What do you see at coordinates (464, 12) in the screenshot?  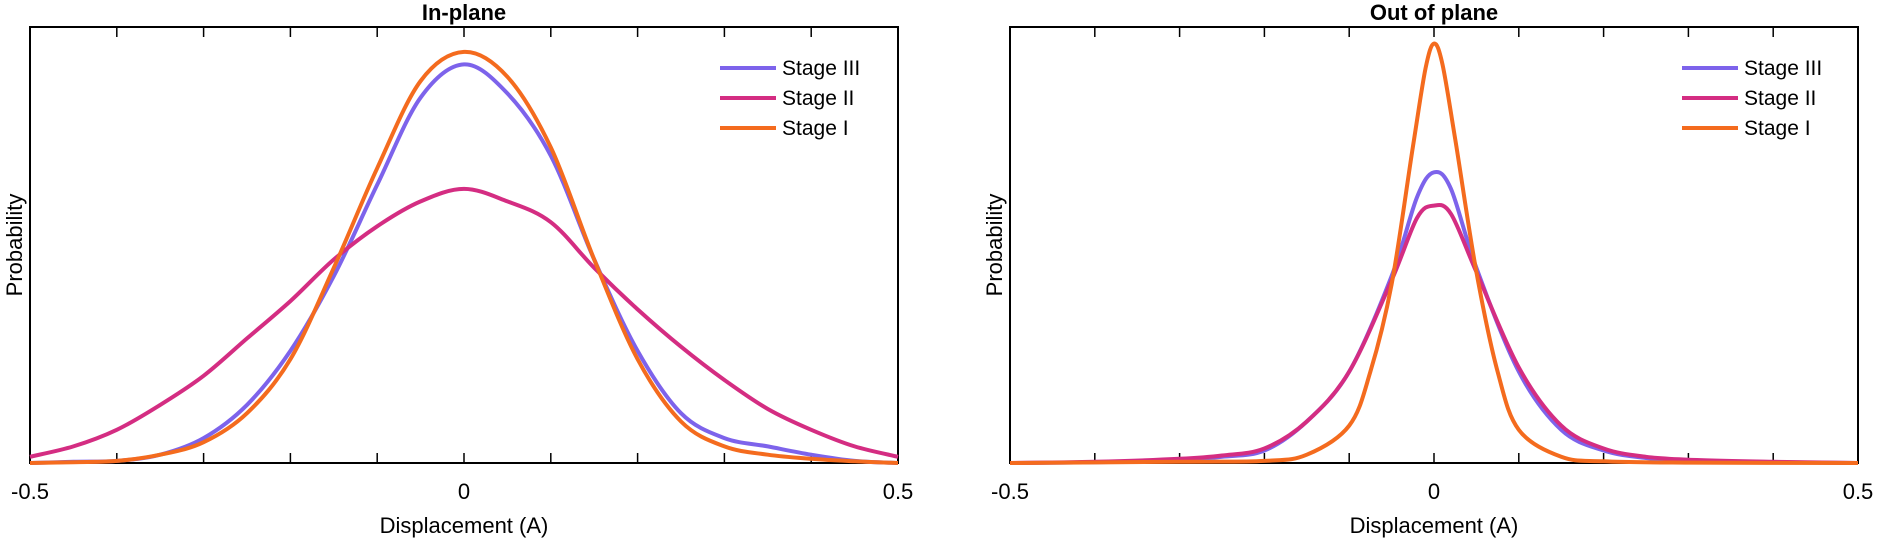 I see `chart-title: In-plane` at bounding box center [464, 12].